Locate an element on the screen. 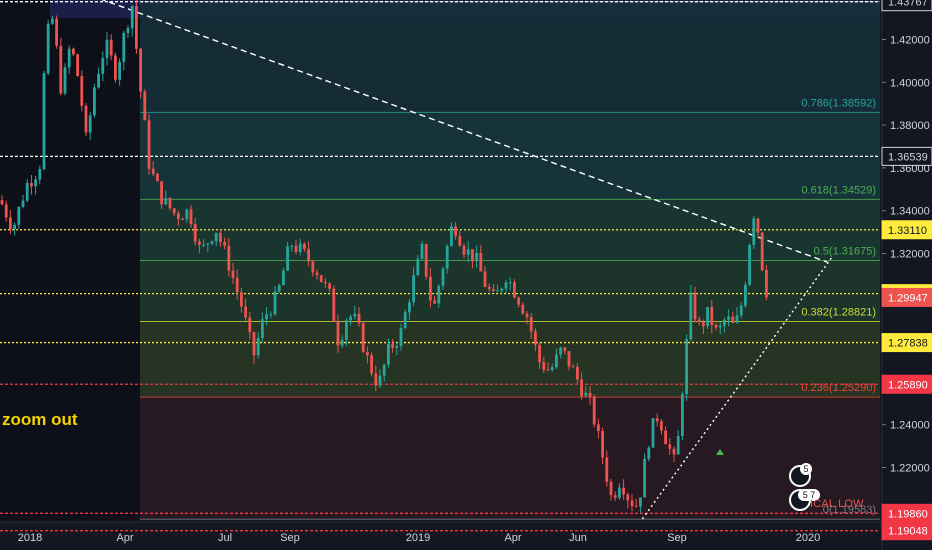 The height and width of the screenshot is (550, 932). zoom-note: zoom out is located at coordinates (40, 419).